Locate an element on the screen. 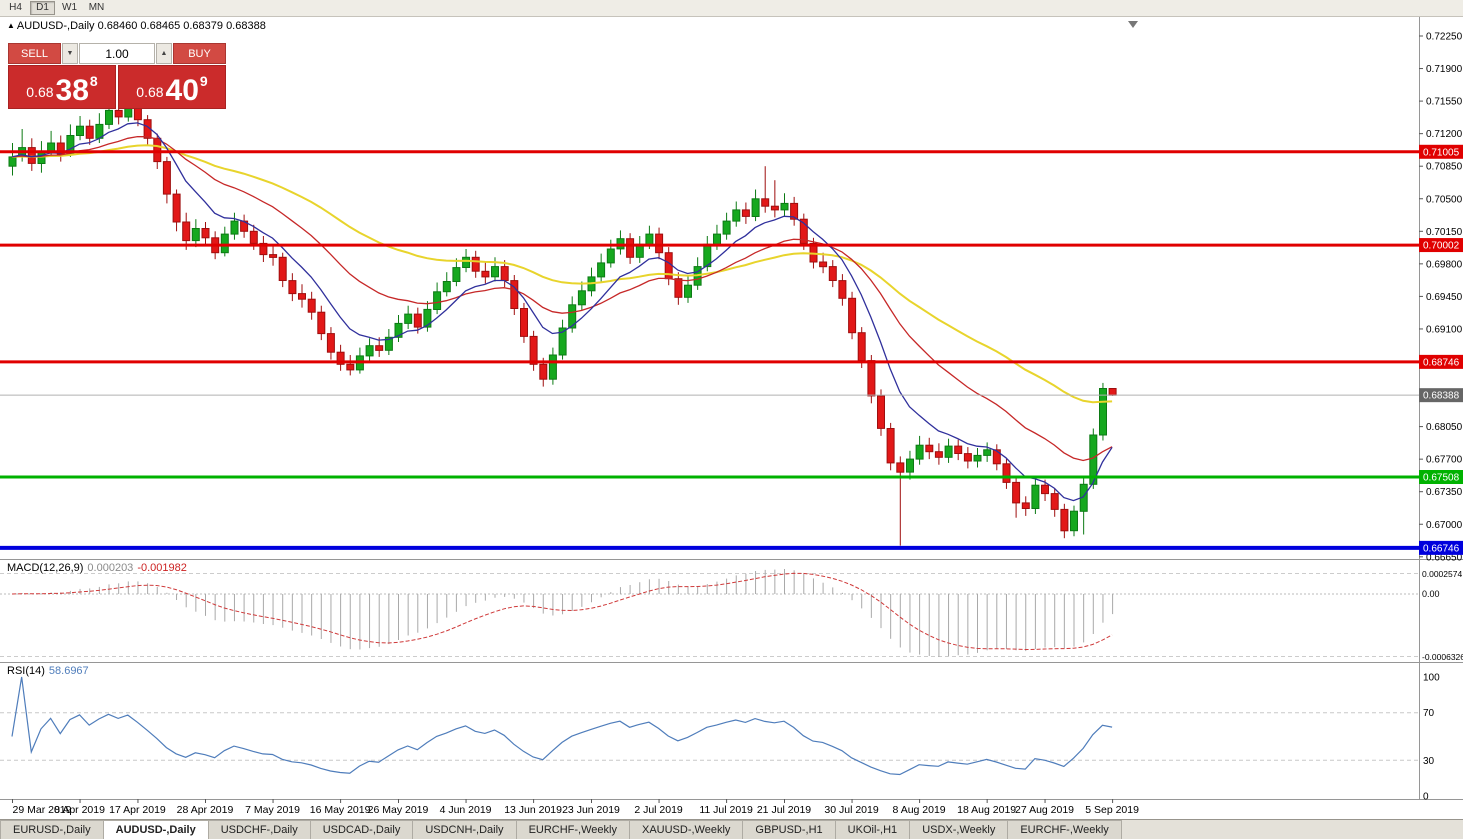 Image resolution: width=1463 pixels, height=839 pixels. svg-text: 100 is located at coordinates (1431, 678).